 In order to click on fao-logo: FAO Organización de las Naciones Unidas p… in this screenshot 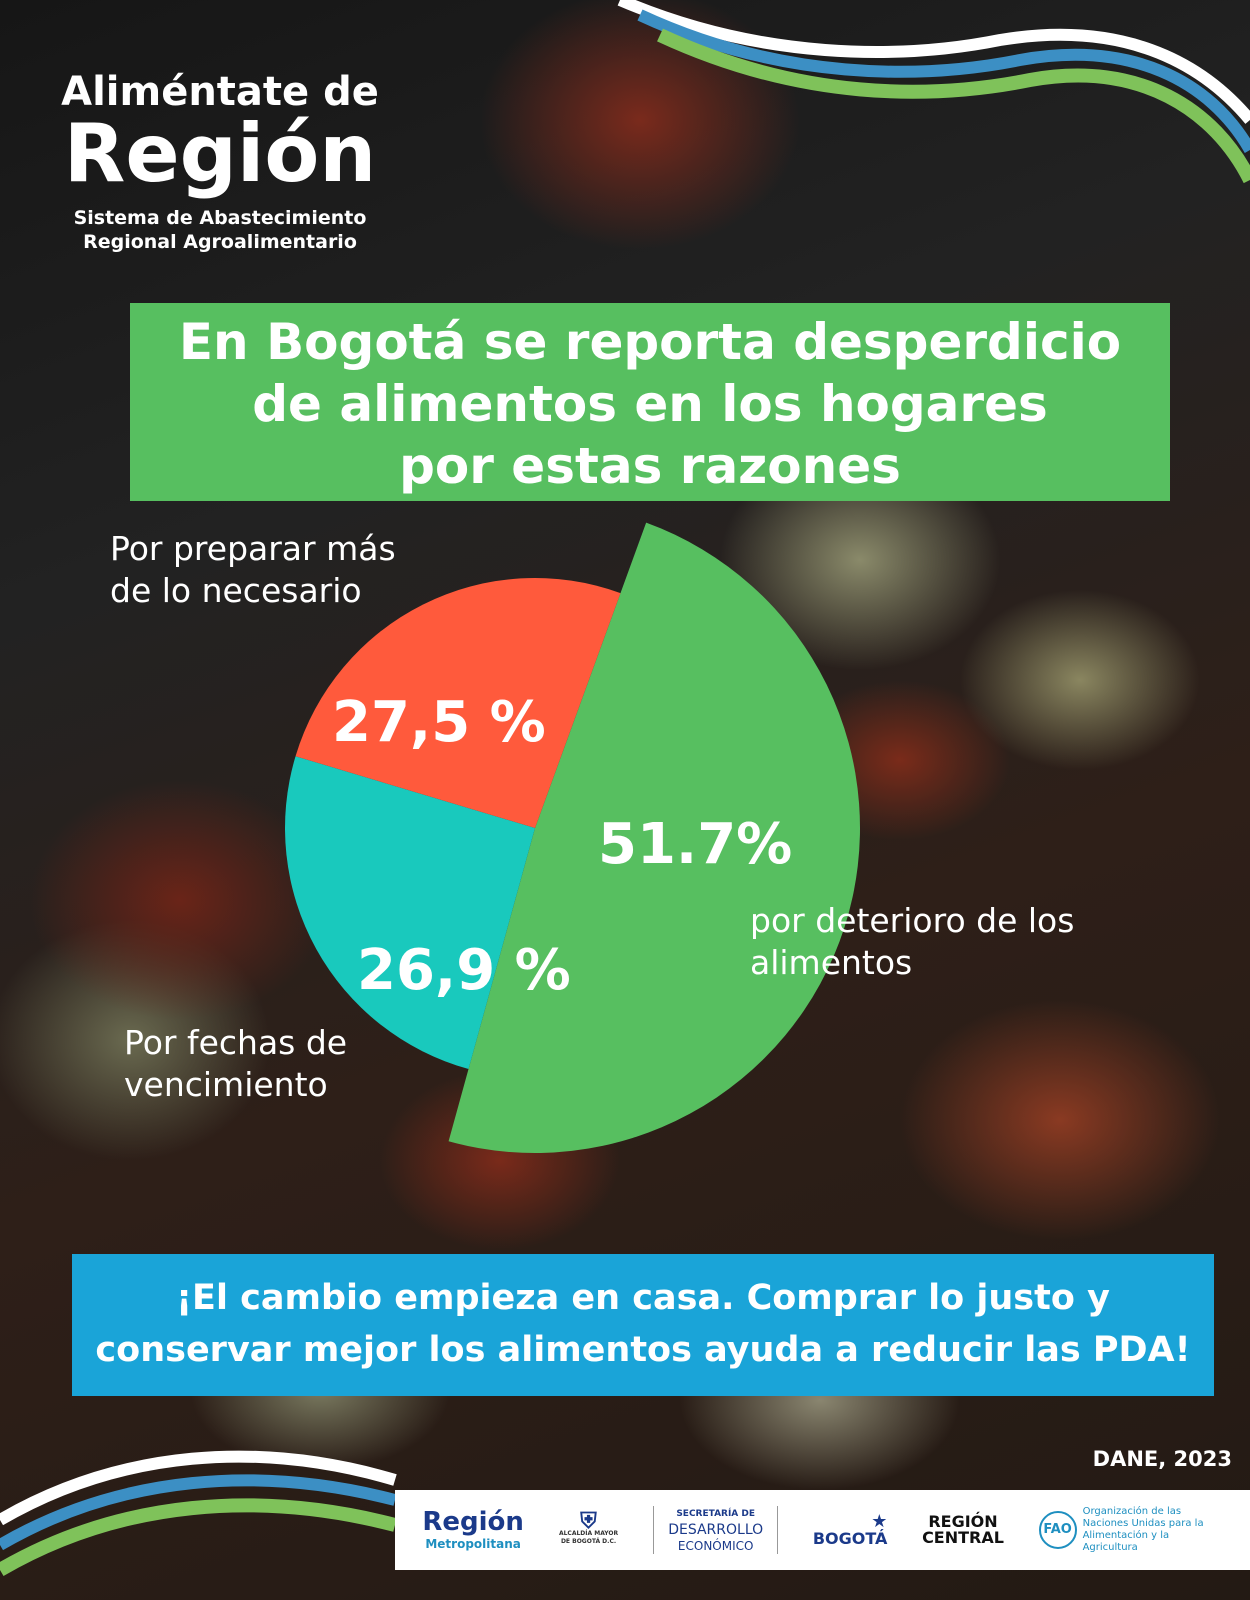, I will do `click(1130, 1530)`.